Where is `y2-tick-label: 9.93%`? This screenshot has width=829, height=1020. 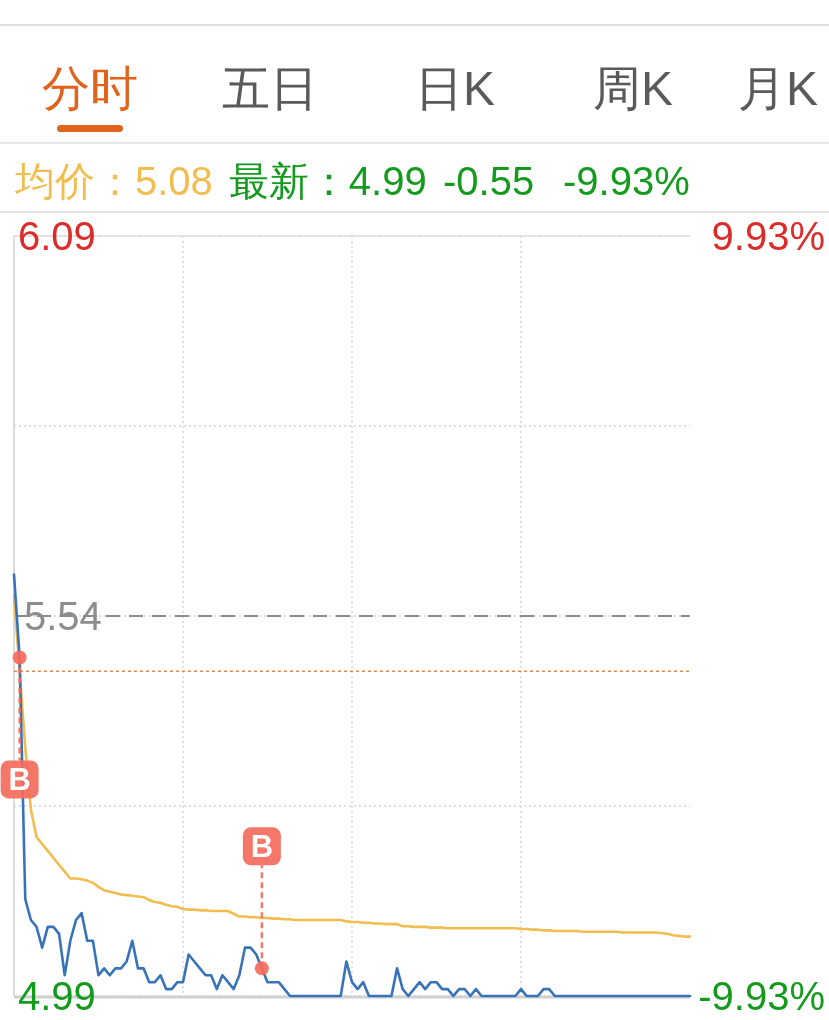
y2-tick-label: 9.93% is located at coordinates (768, 236).